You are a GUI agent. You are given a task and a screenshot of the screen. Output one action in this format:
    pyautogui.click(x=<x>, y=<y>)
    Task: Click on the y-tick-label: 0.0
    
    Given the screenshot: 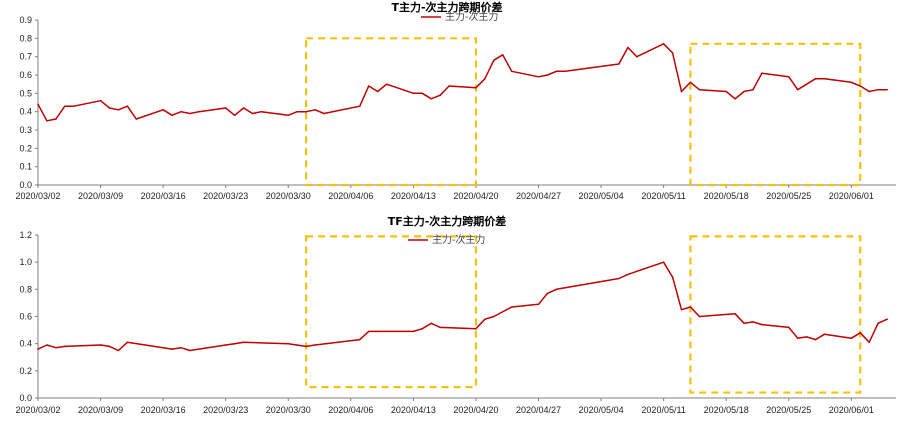 What is the action you would take?
    pyautogui.click(x=25, y=185)
    